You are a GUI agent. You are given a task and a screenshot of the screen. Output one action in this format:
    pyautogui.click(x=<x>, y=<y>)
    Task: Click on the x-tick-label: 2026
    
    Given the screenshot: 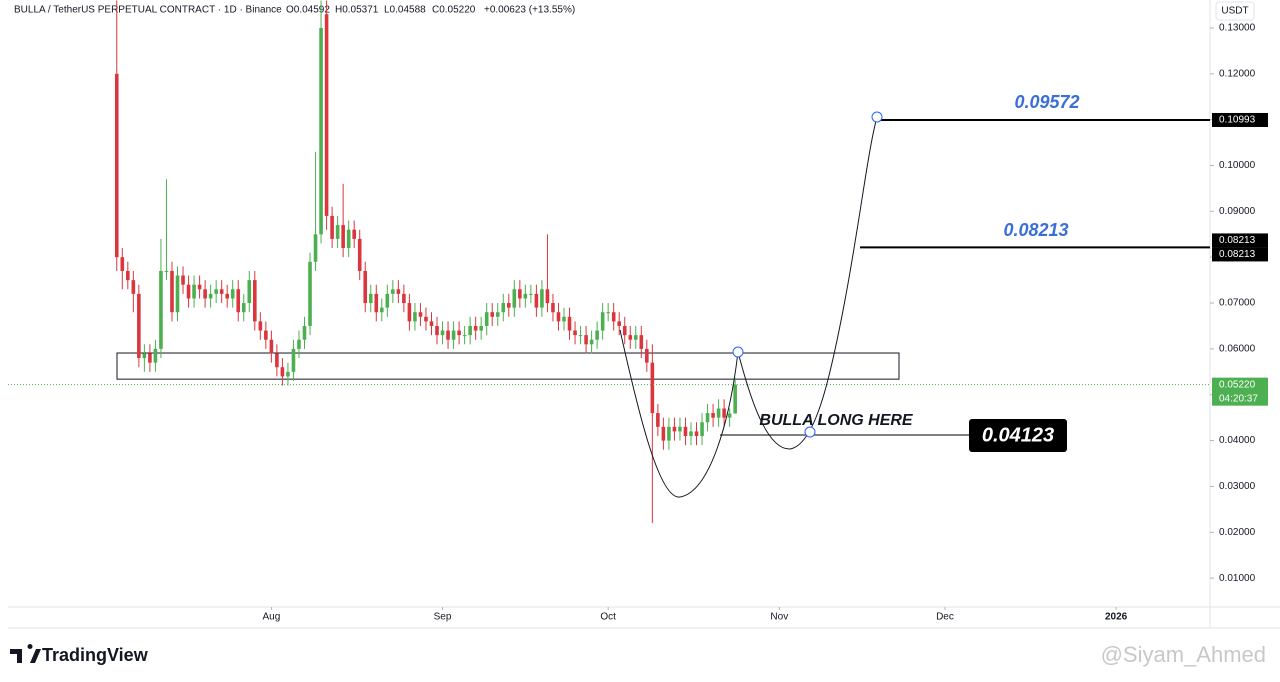 What is the action you would take?
    pyautogui.click(x=1116, y=617)
    